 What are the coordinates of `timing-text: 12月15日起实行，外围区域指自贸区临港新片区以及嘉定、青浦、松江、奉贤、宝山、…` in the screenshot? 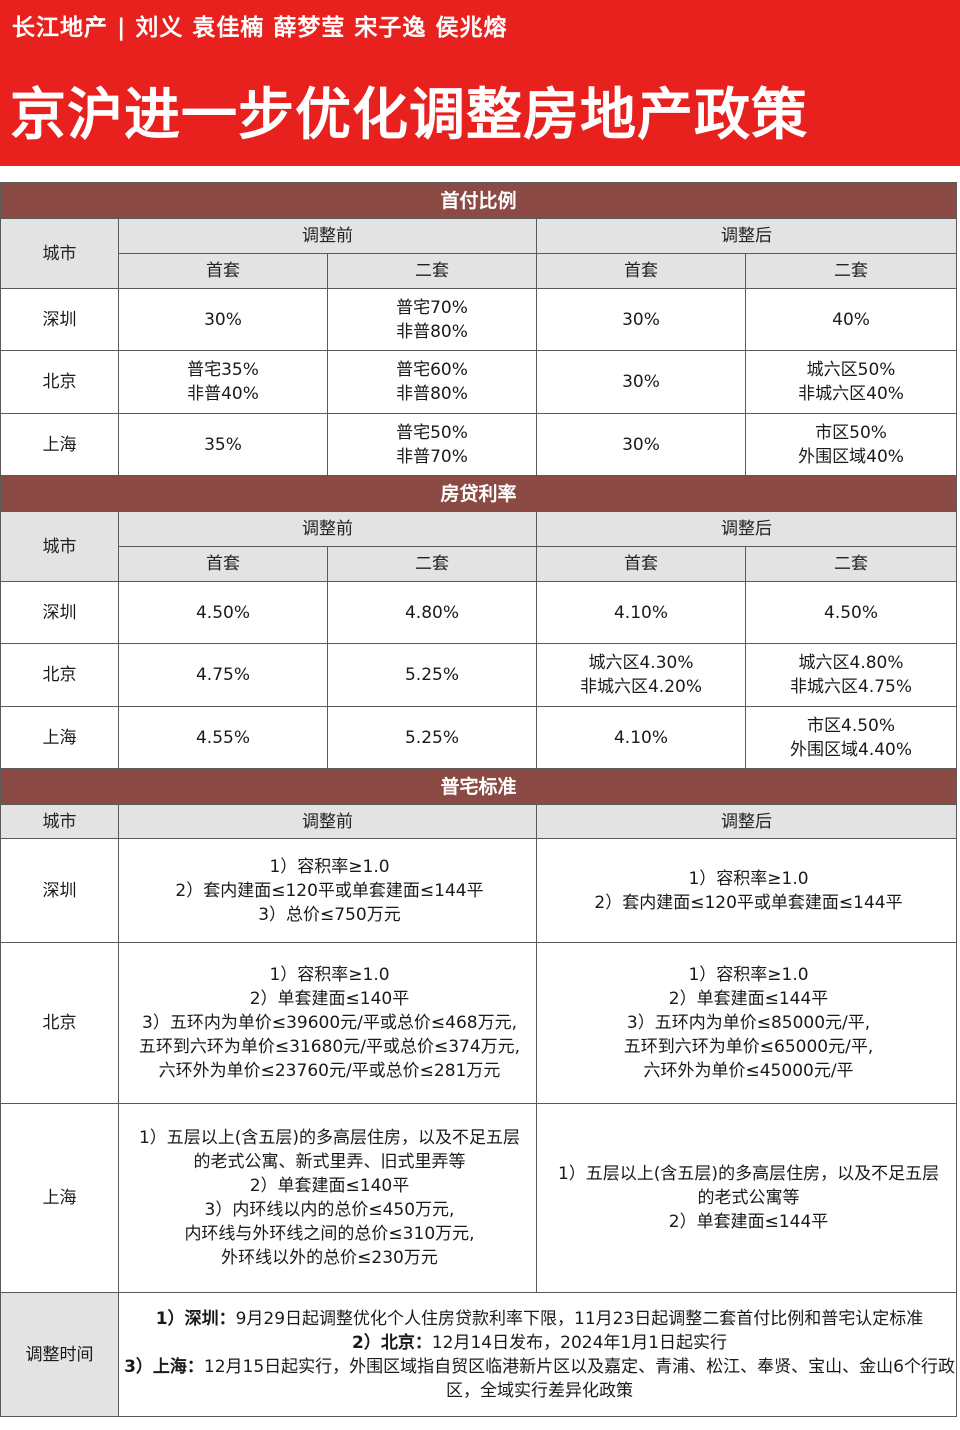 It's located at (579, 1378).